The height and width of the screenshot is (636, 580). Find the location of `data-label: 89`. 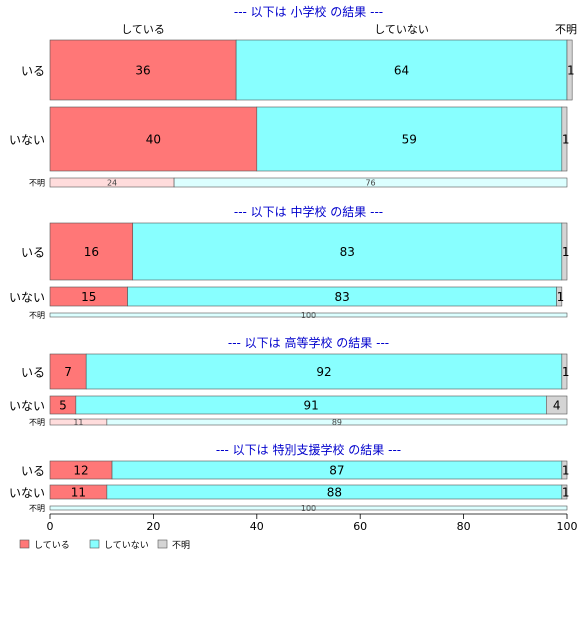

data-label: 89 is located at coordinates (337, 422).